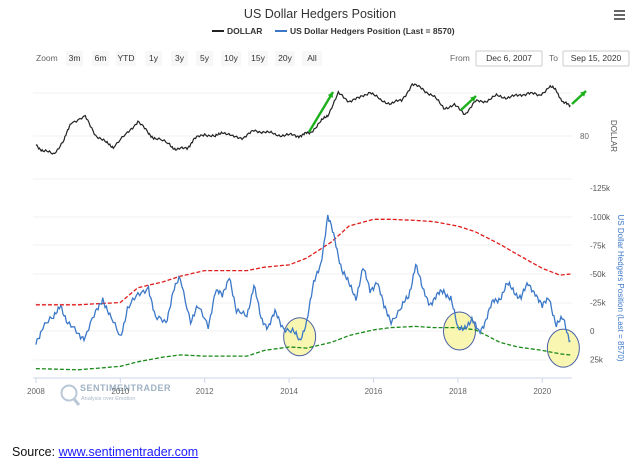 Image resolution: width=640 pixels, height=465 pixels. Describe the element at coordinates (620, 15) in the screenshot. I see `hamburger-menu-icon` at that location.